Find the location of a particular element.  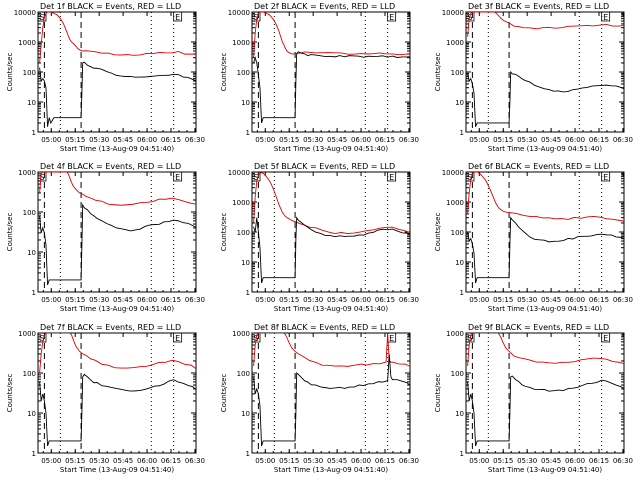

plot-title: Det 1f BLACK = Events, RED = LLD is located at coordinates (110, 6).